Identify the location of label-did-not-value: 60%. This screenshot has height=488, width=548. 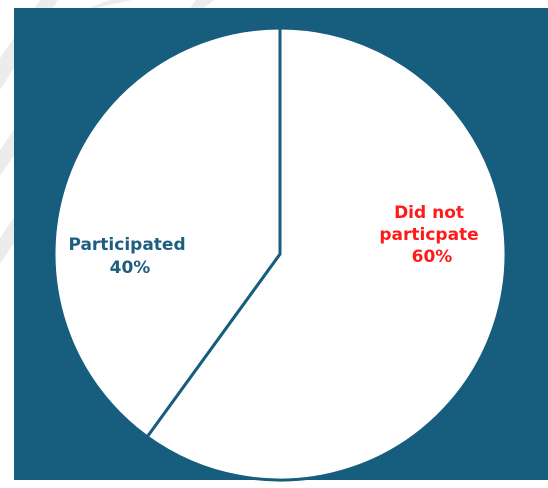
(432, 257).